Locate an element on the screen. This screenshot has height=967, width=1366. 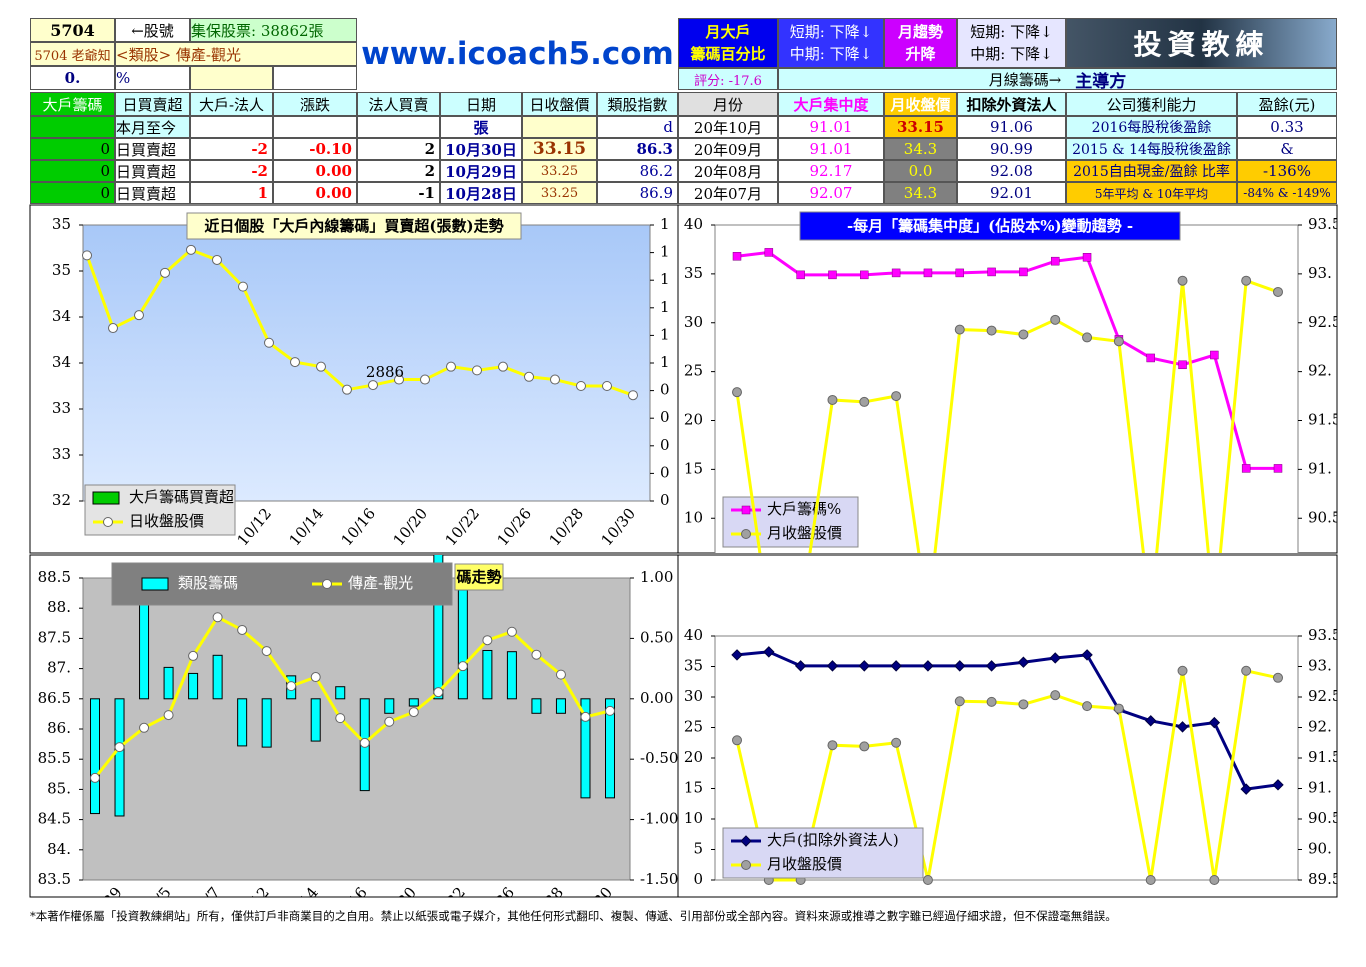
y-tick-label: 87.5 is located at coordinates (54, 637).